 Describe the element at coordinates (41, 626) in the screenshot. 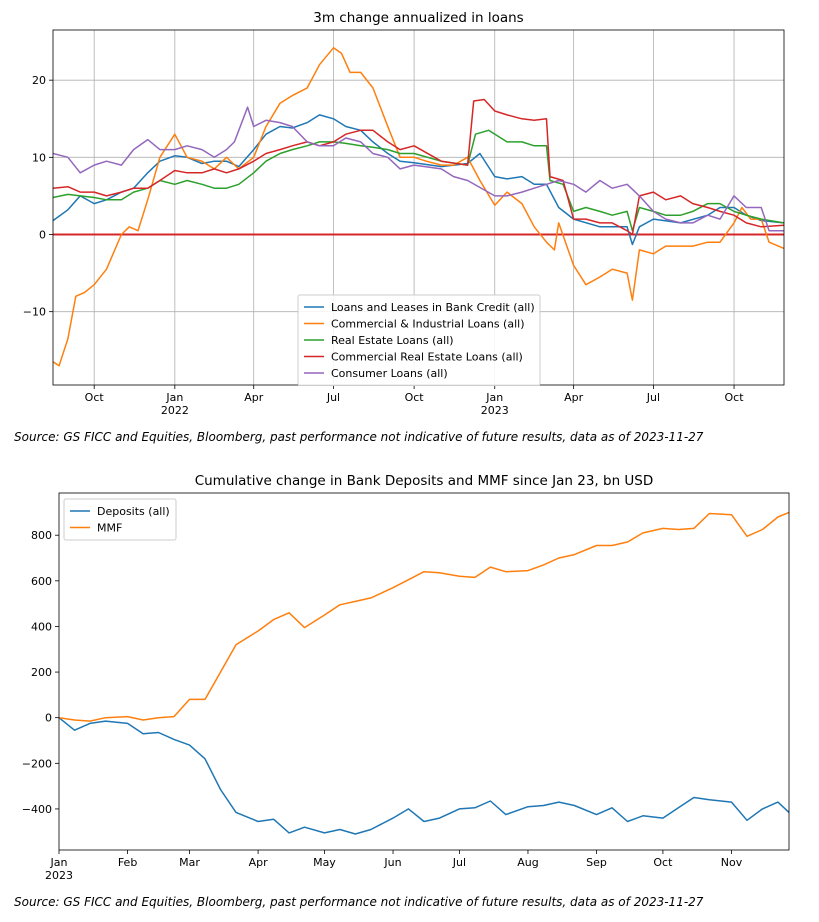

I see `y-tick-label: 400` at that location.